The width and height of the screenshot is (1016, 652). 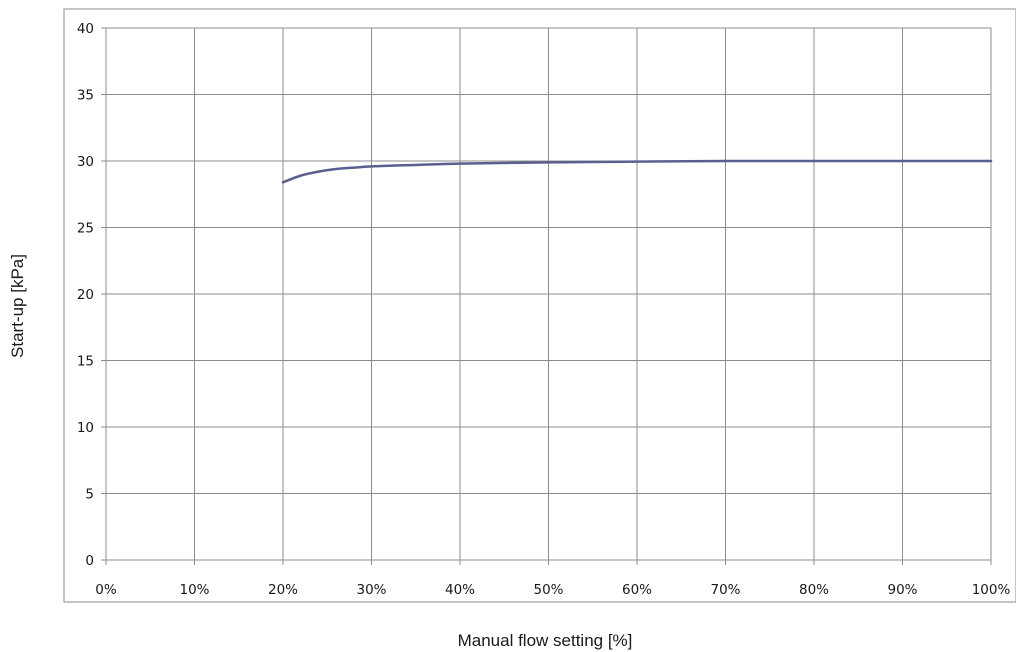 I want to click on x-axis-title: Manual flow setting [%], so click(x=545, y=640).